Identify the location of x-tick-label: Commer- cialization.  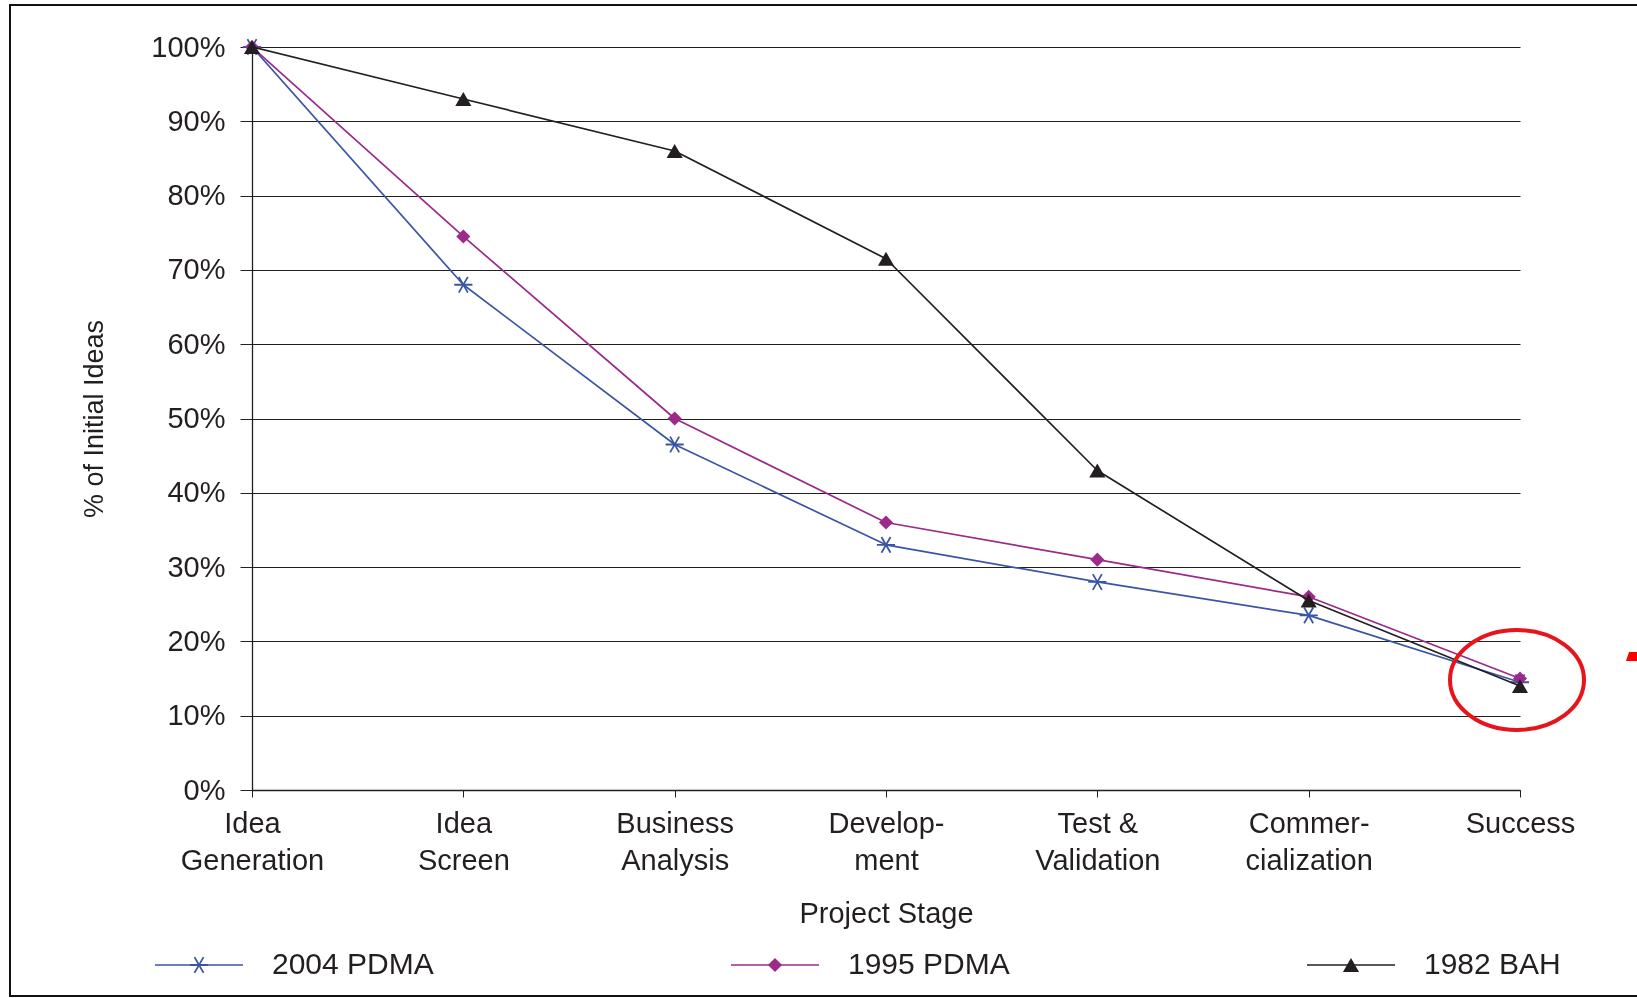
(1309, 841).